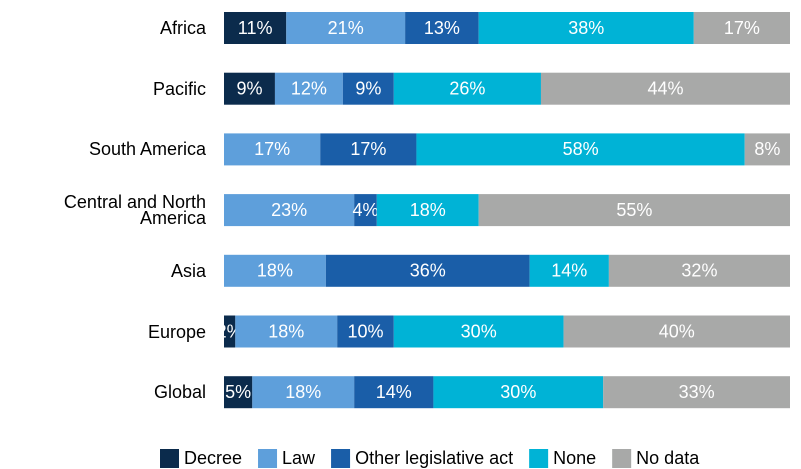  I want to click on value-label: 8%, so click(767, 149).